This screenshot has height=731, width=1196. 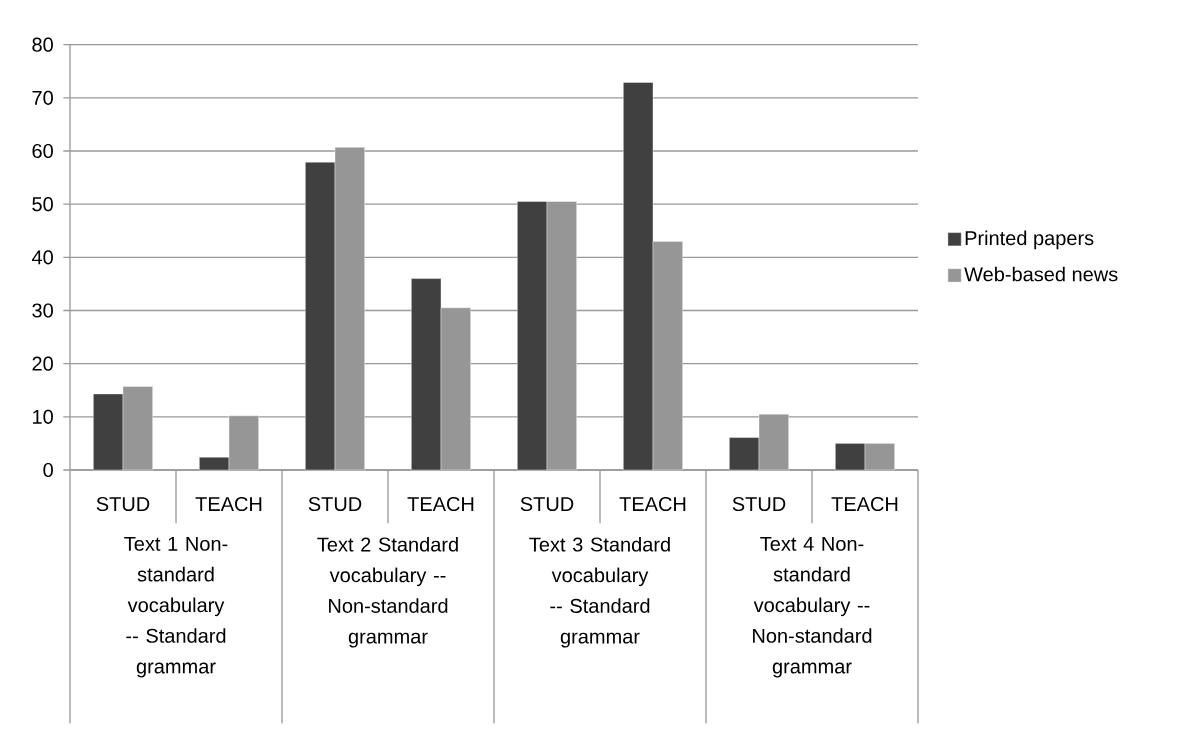 I want to click on text: Text 4 Non-standard vocabulary -- Non-standard grammar, so click(x=812, y=607).